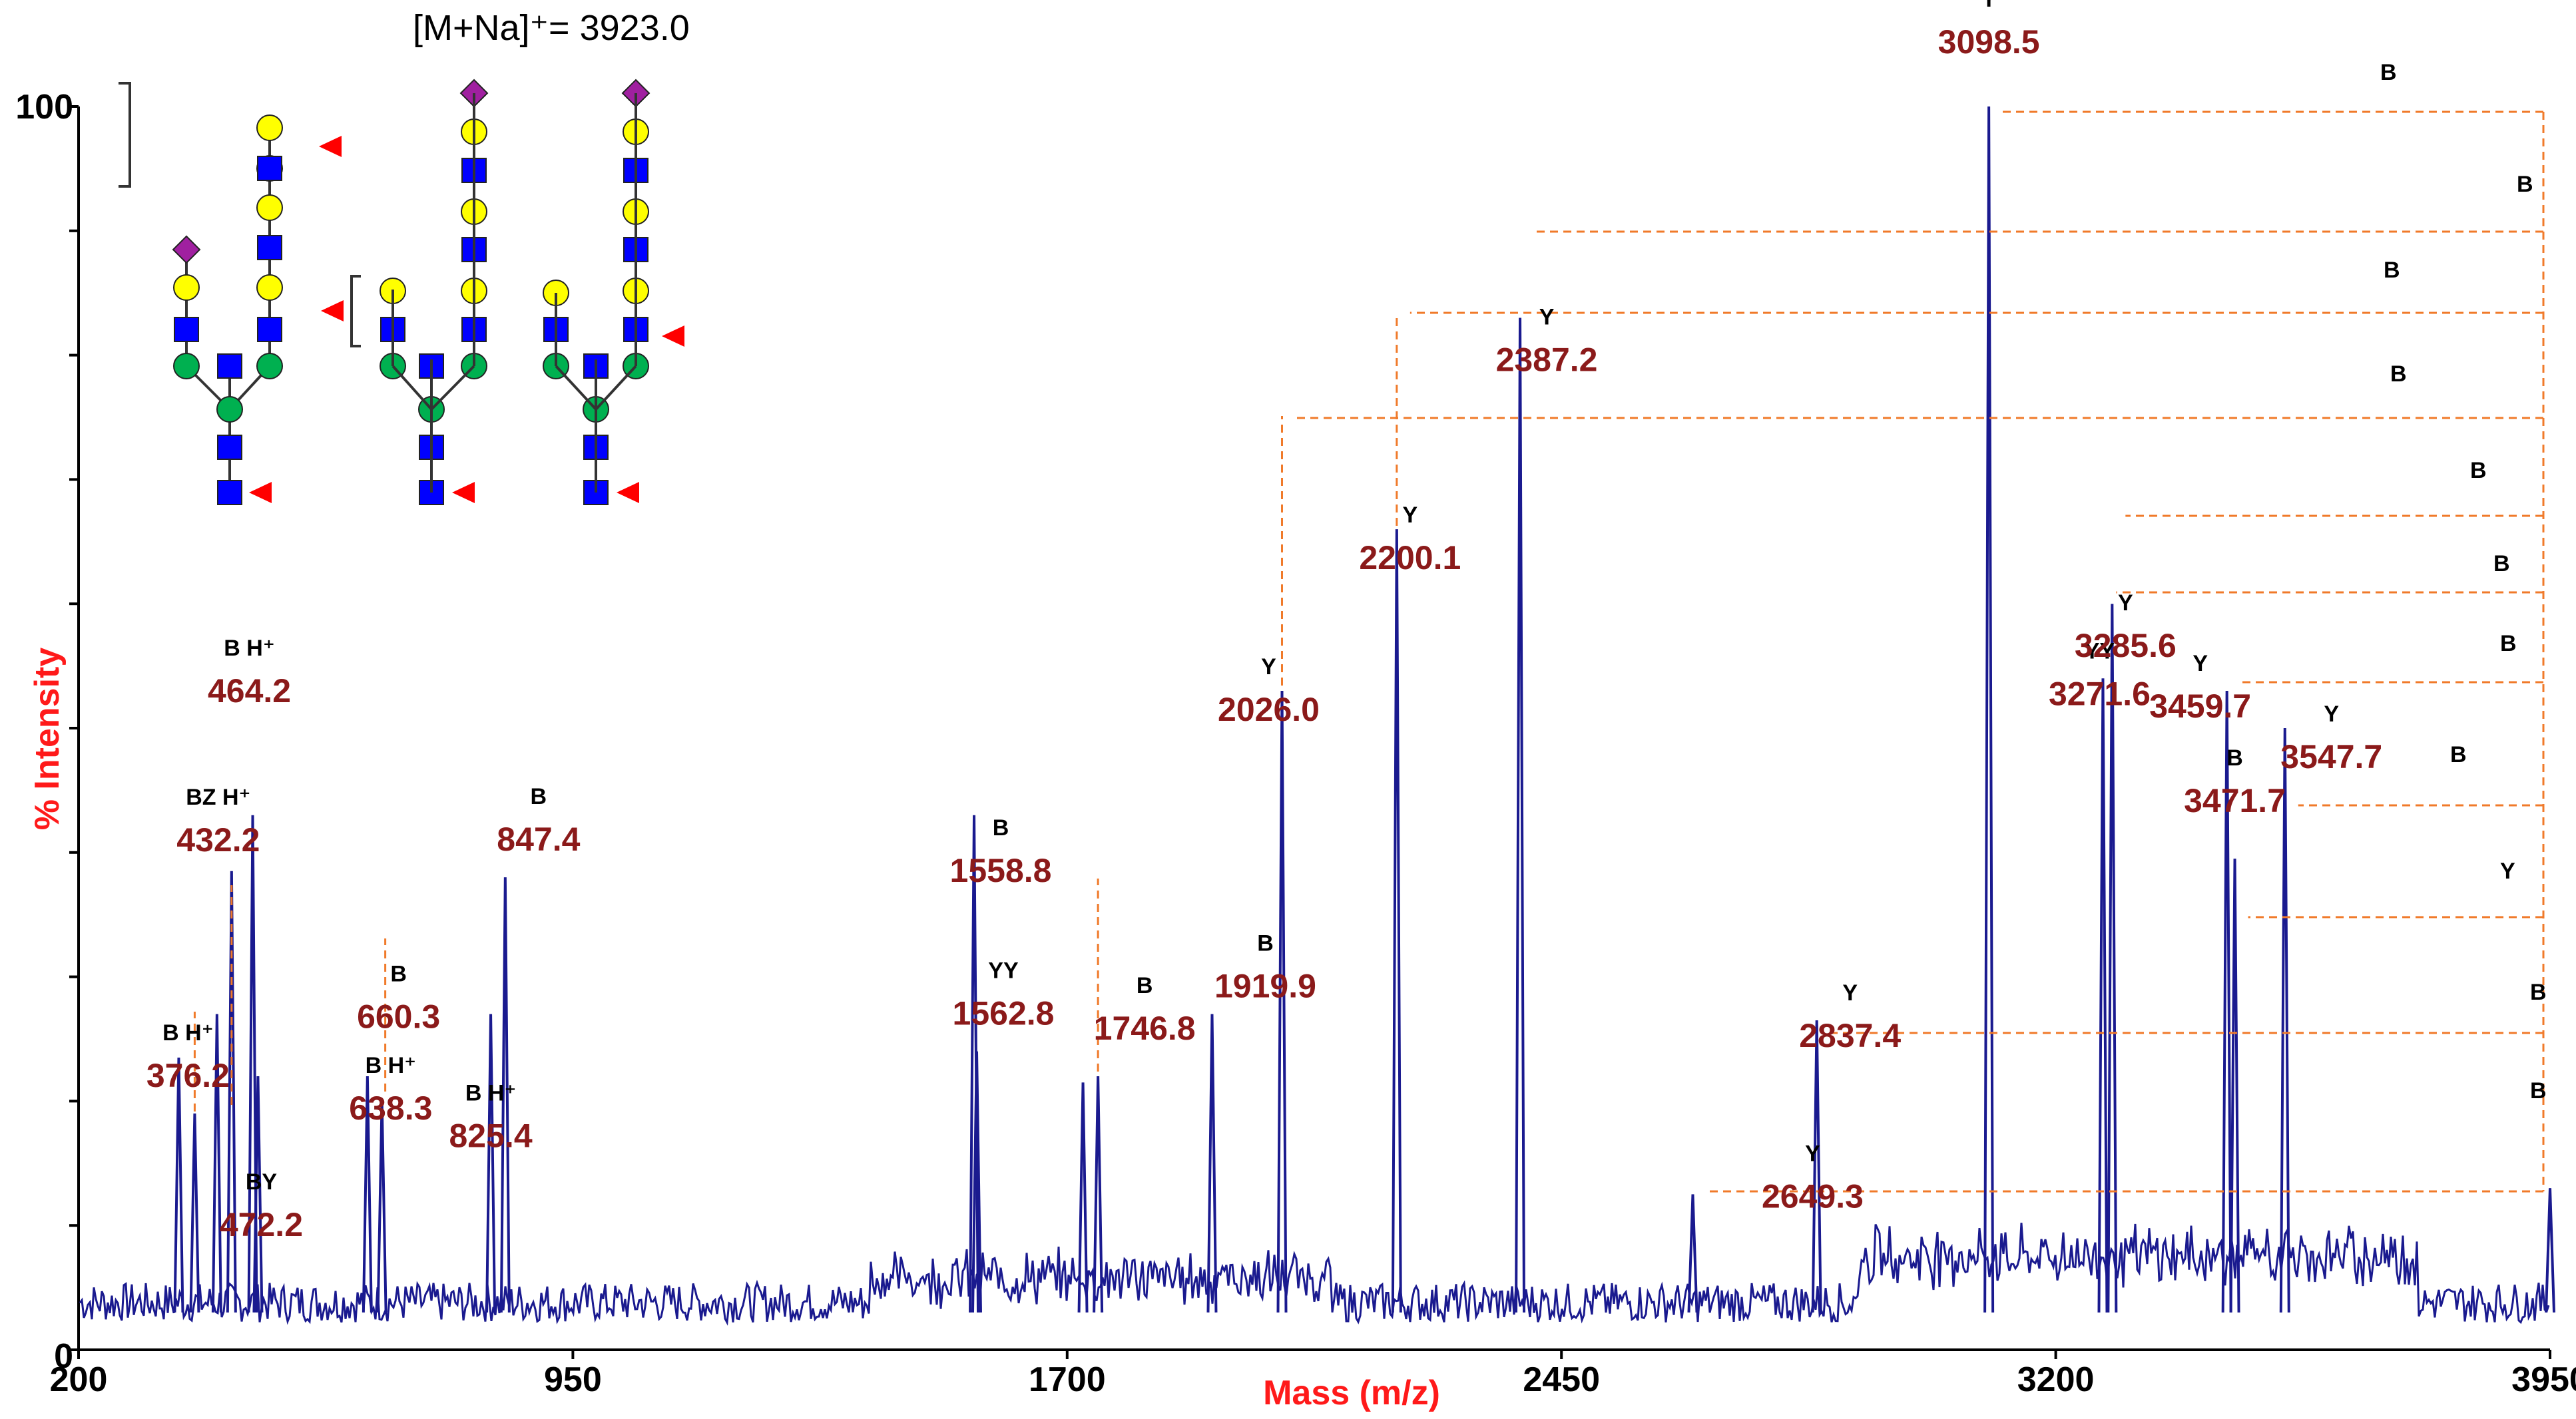 This screenshot has height=1419, width=2576. I want to click on y-axis-top-label: 100, so click(44, 107).